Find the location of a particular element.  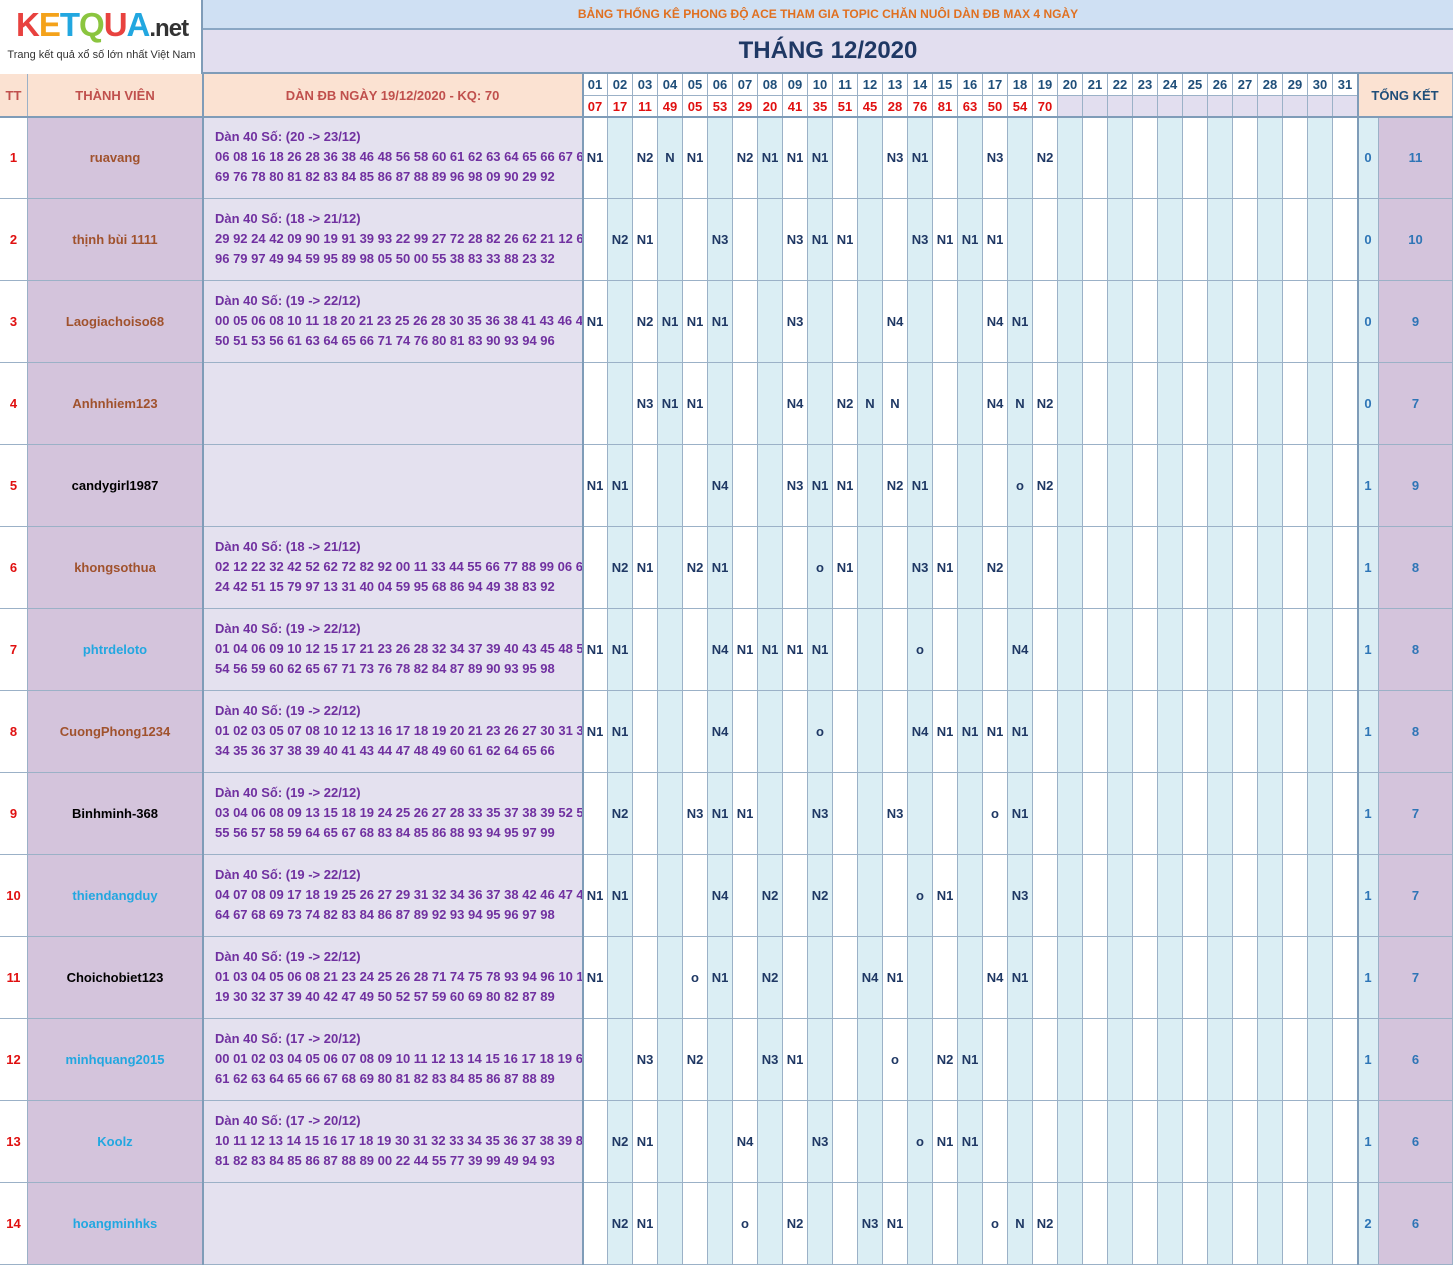

row-number: 14 is located at coordinates (14, 1224).